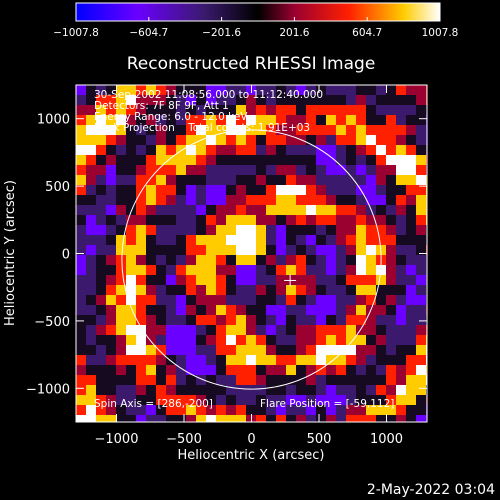  What do you see at coordinates (386, 439) in the screenshot?
I see `x-tick-label: 1000` at bounding box center [386, 439].